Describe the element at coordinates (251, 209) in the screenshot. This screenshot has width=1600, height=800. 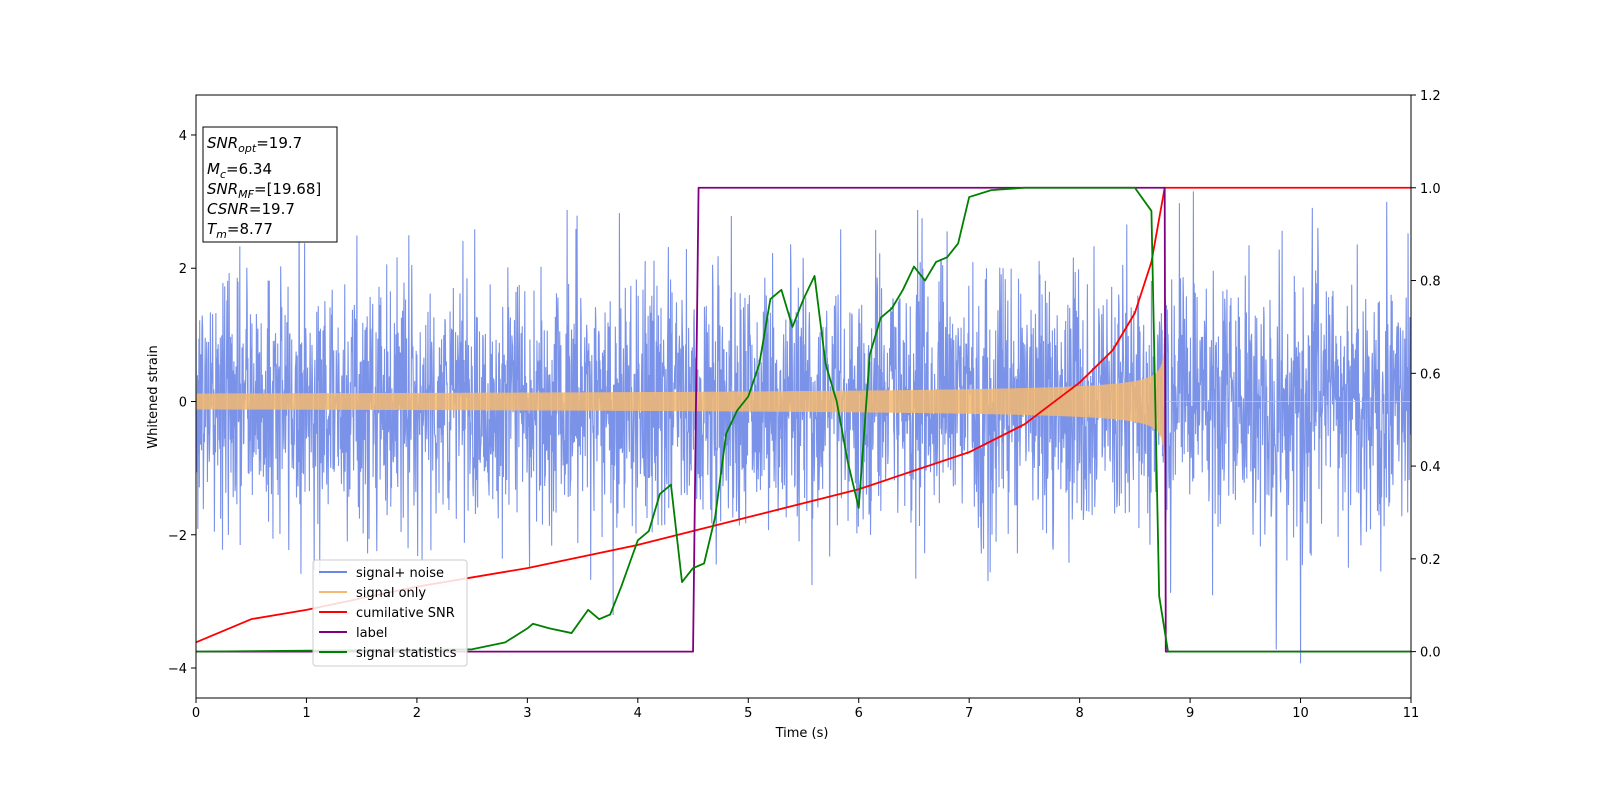
I see `annotation-csnr: CSNR=19.7` at that location.